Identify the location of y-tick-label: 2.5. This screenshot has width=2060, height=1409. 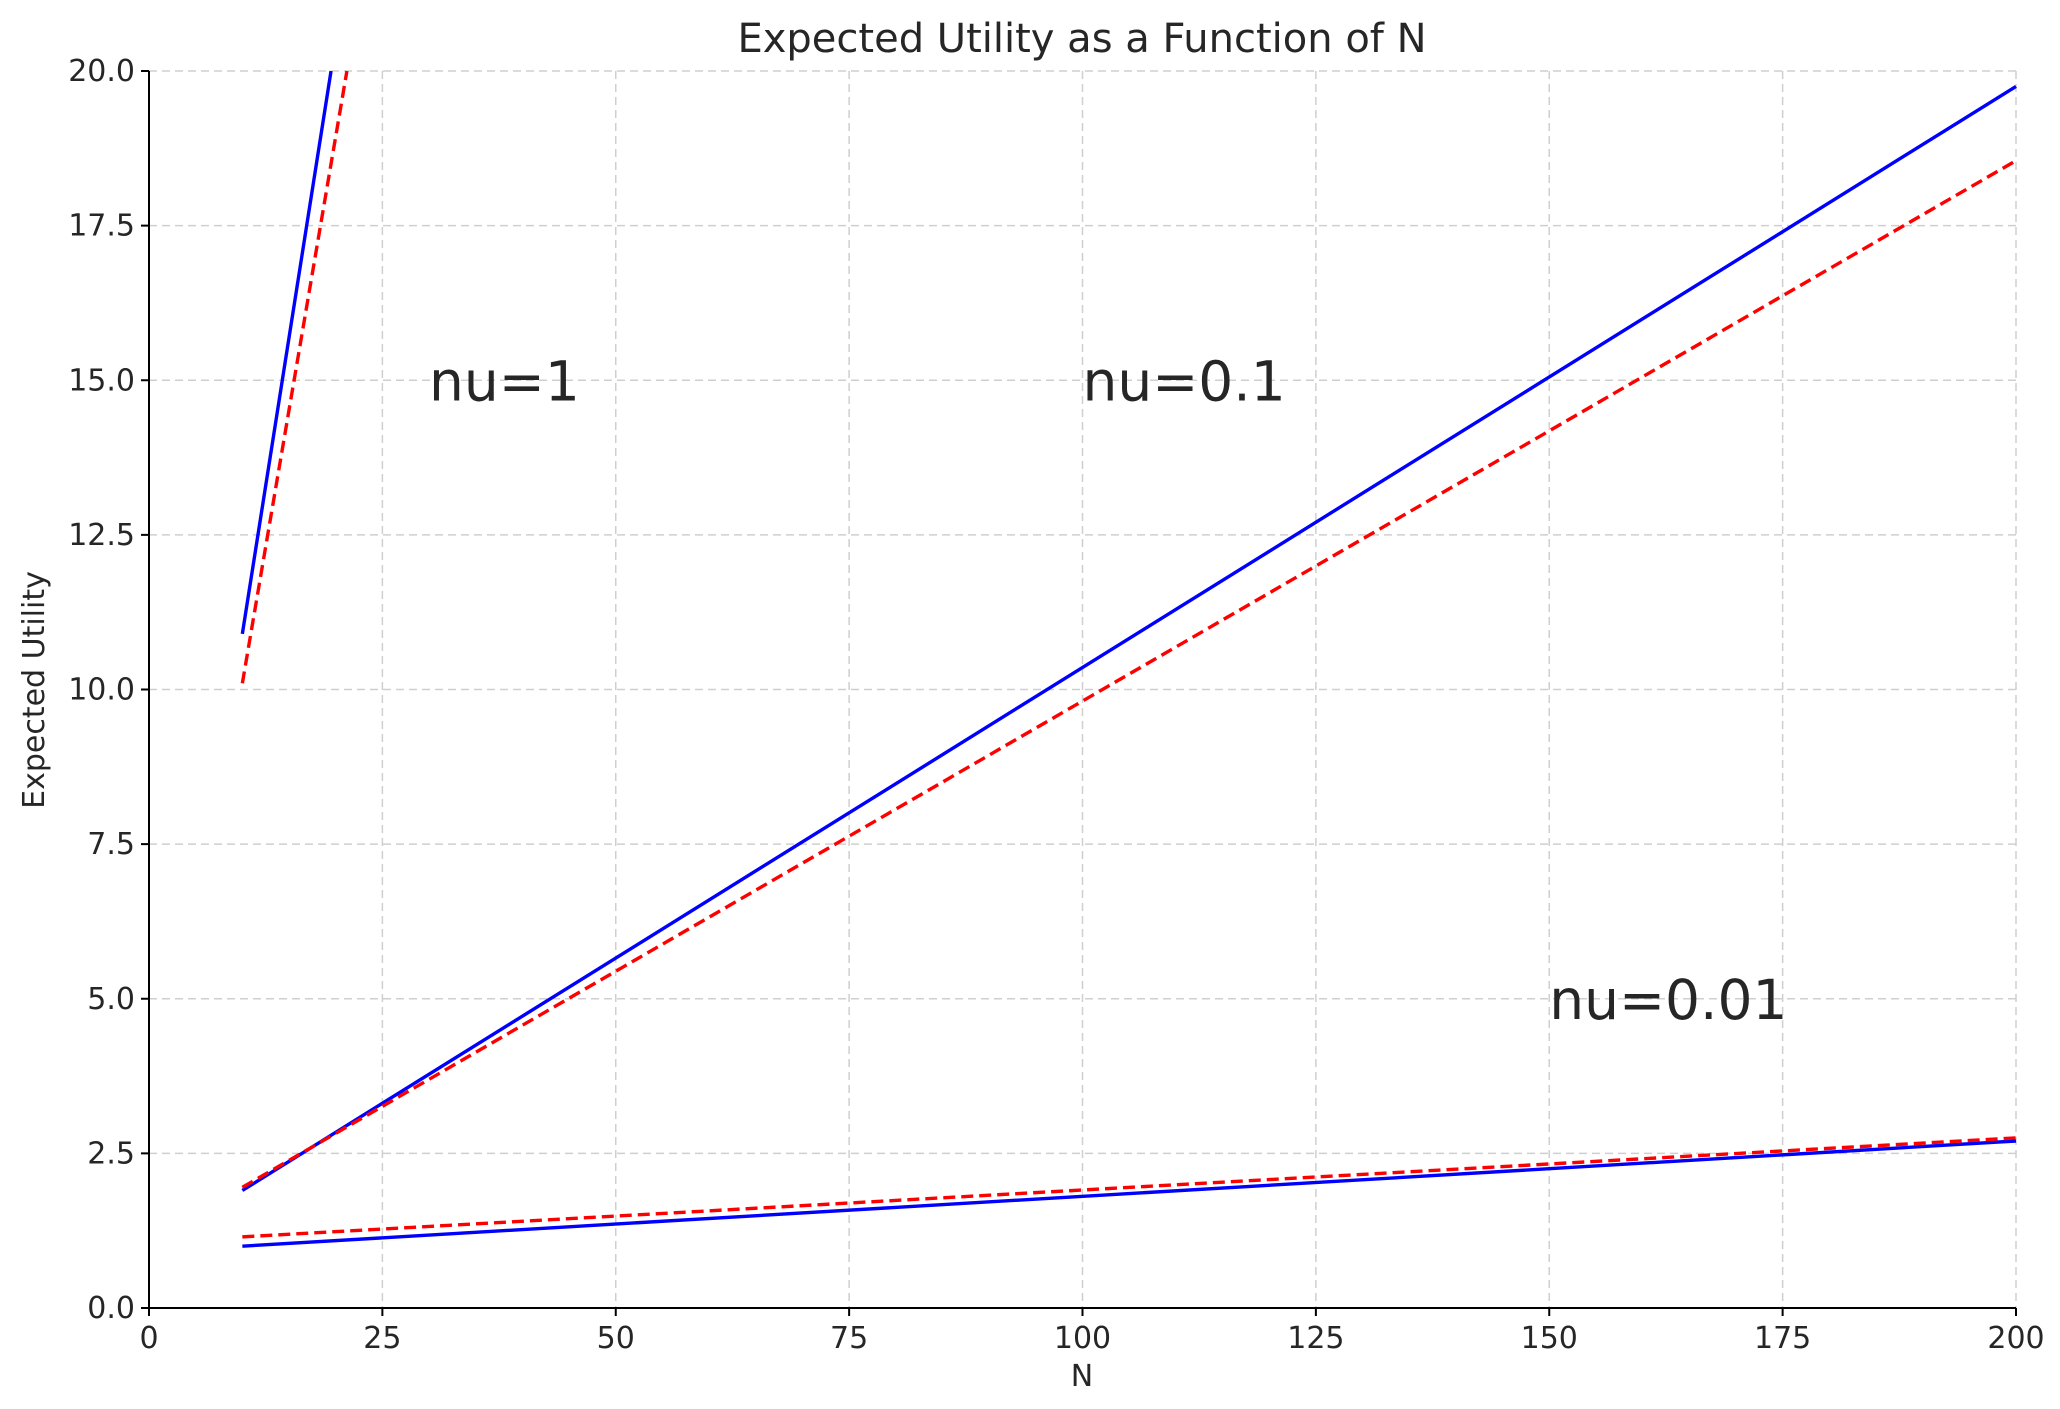
(111, 1153).